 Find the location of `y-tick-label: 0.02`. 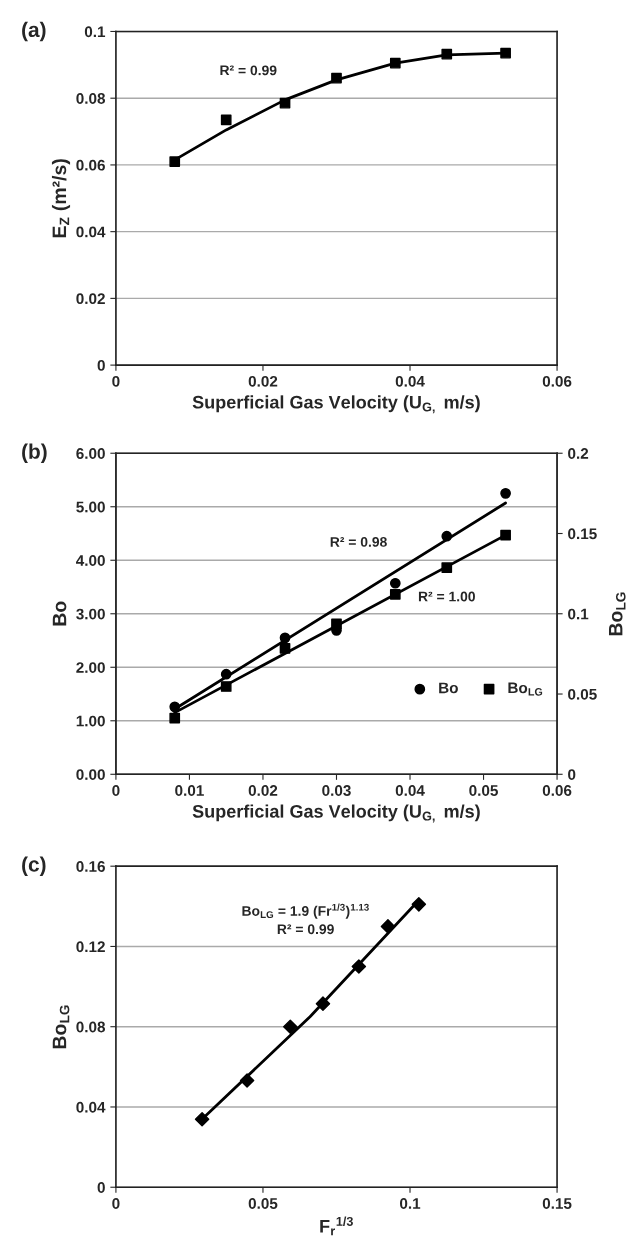

y-tick-label: 0.02 is located at coordinates (90, 299).